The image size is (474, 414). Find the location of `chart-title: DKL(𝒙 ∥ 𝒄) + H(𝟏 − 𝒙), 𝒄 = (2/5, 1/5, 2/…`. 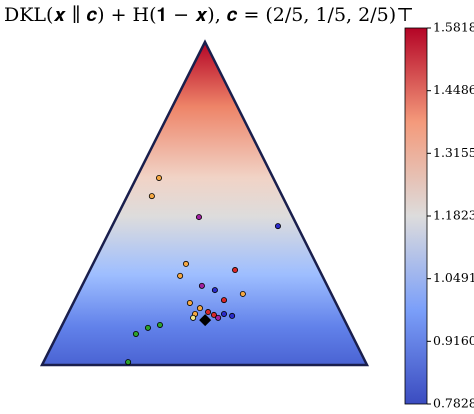

chart-title: DKL(𝒙 ∥ 𝒄) + H(𝟏 − 𝒙), 𝒄 = (2/5, 1/5, 2/… is located at coordinates (209, 15).